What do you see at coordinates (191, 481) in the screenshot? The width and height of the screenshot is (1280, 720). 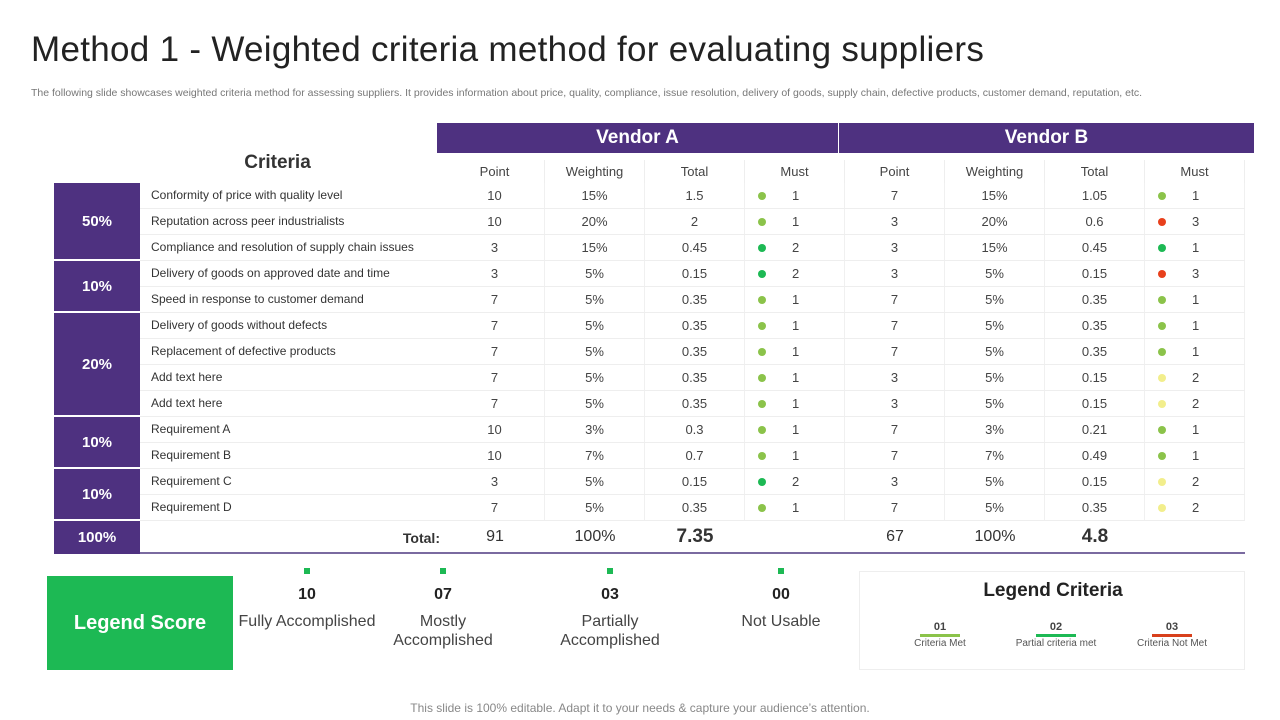 I see `criteria-label: Requirement C` at bounding box center [191, 481].